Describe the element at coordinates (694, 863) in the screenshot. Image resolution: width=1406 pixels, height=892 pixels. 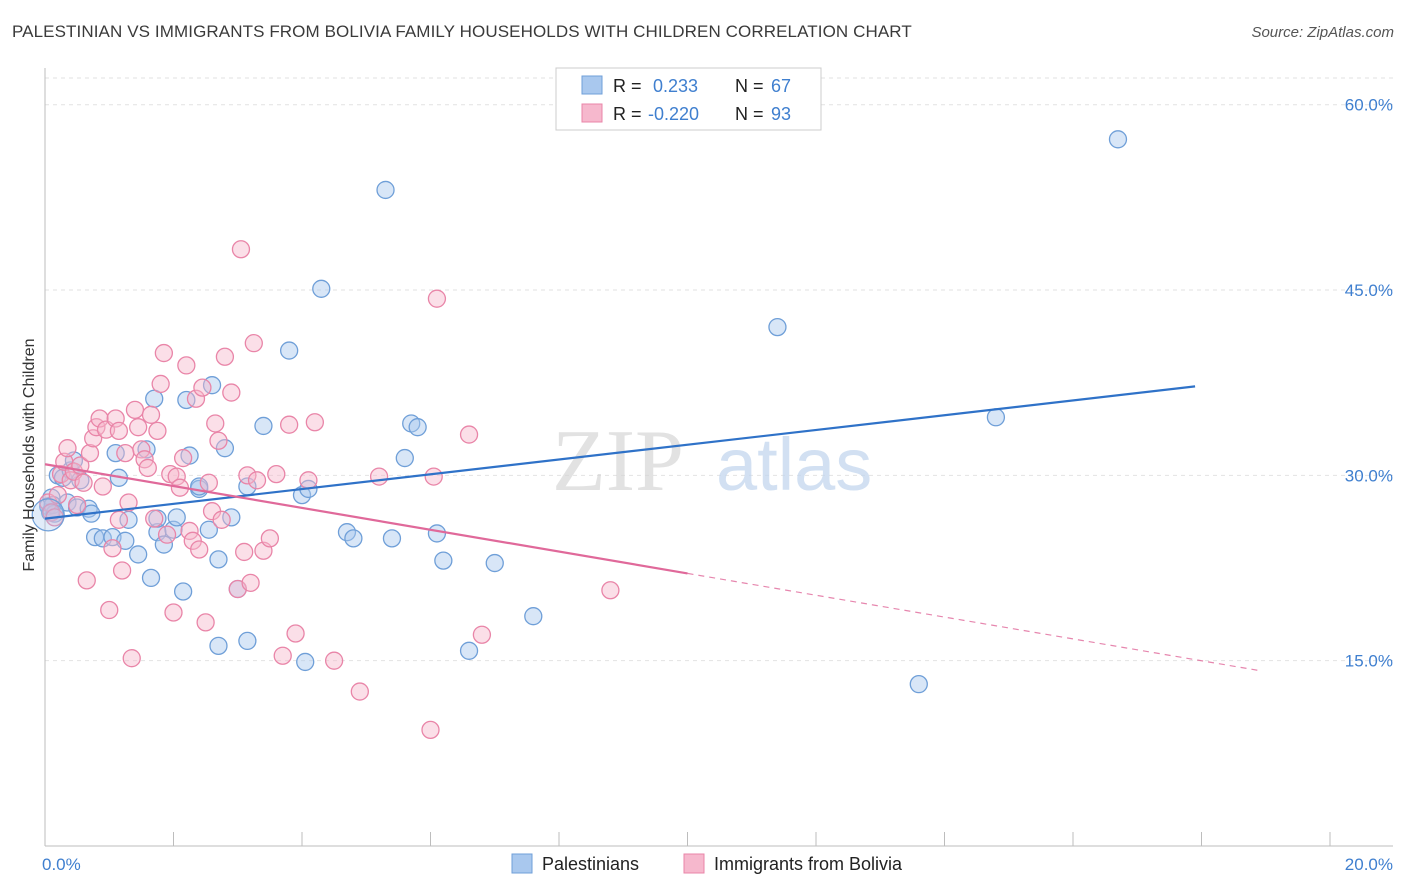
I see `legend-swatch-bolivia` at that location.